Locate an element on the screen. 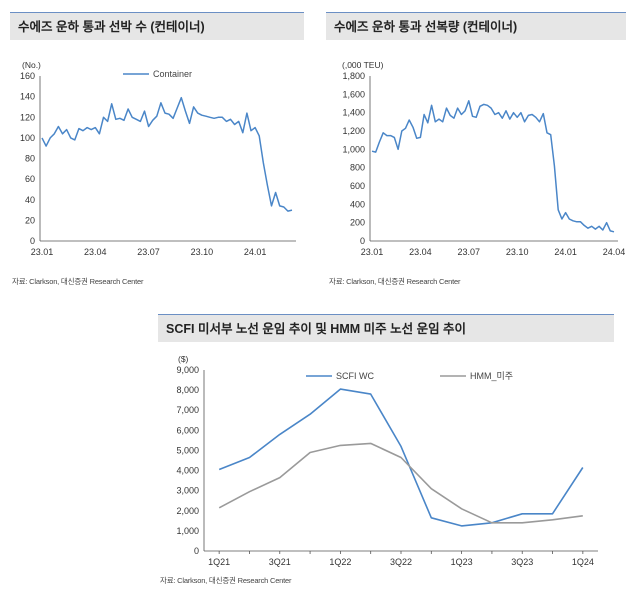 Image resolution: width=636 pixels, height=593 pixels. chart-1-ytick: 80 is located at coordinates (30, 159).